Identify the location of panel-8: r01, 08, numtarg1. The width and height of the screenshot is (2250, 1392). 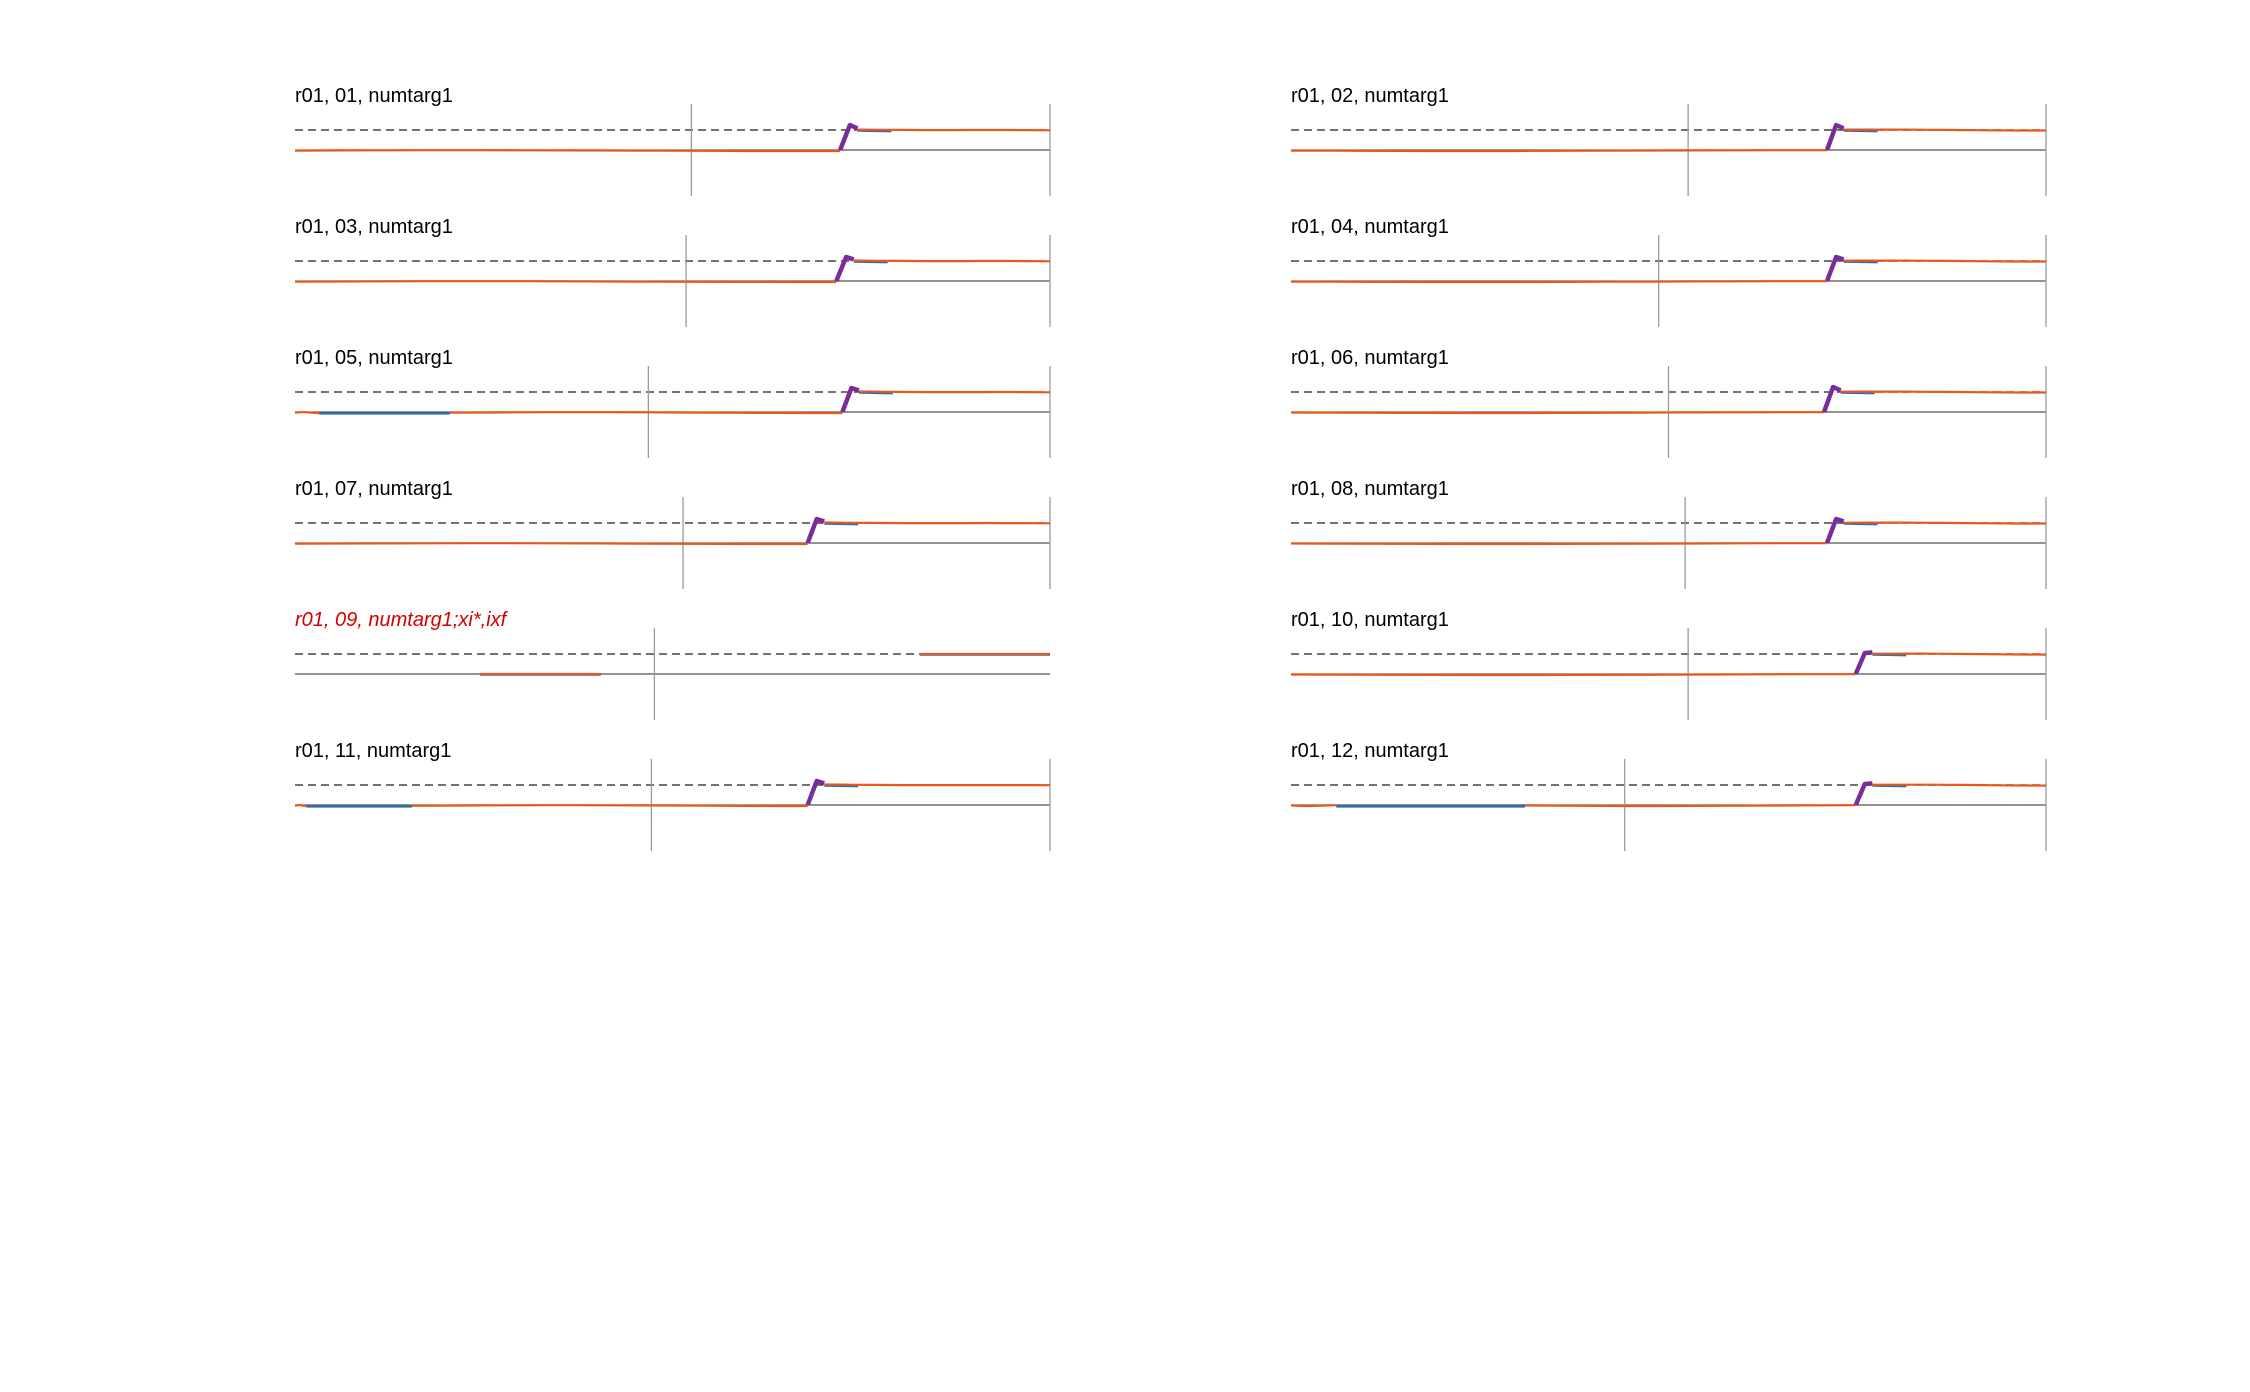
(1668, 533).